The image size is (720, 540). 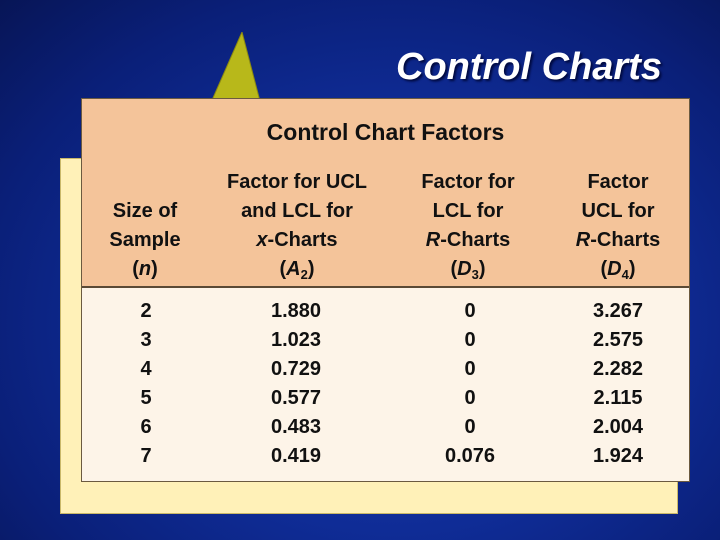 I want to click on table-cell: 0.076, so click(x=470, y=456).